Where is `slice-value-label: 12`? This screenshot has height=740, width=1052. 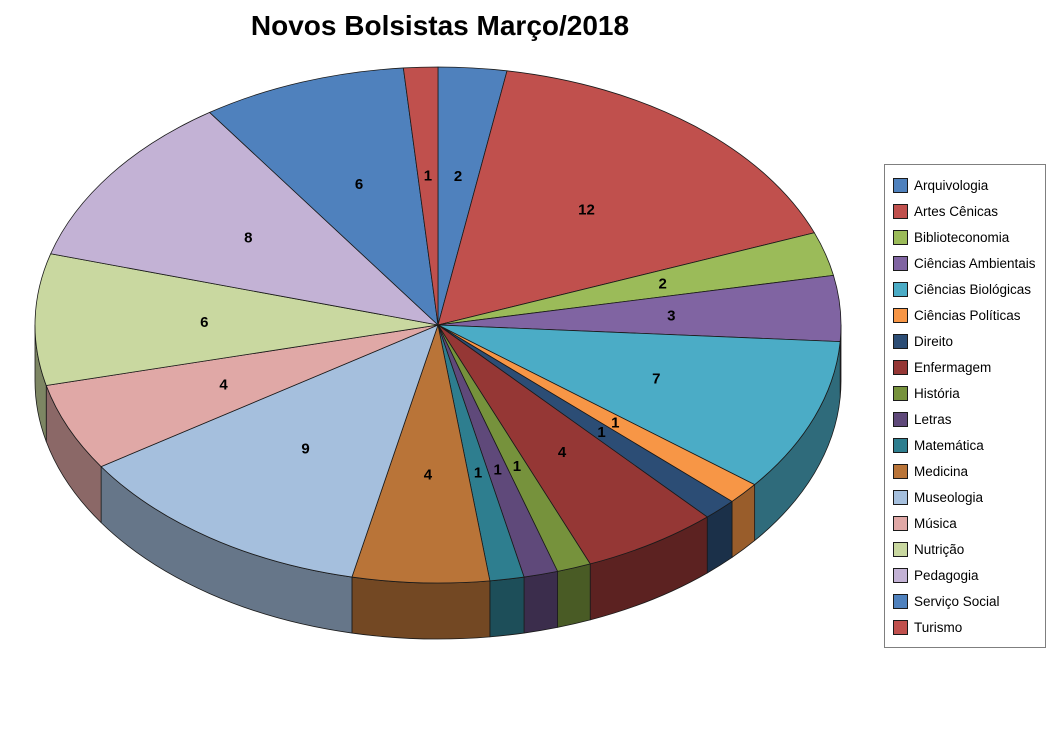
slice-value-label: 12 is located at coordinates (586, 209).